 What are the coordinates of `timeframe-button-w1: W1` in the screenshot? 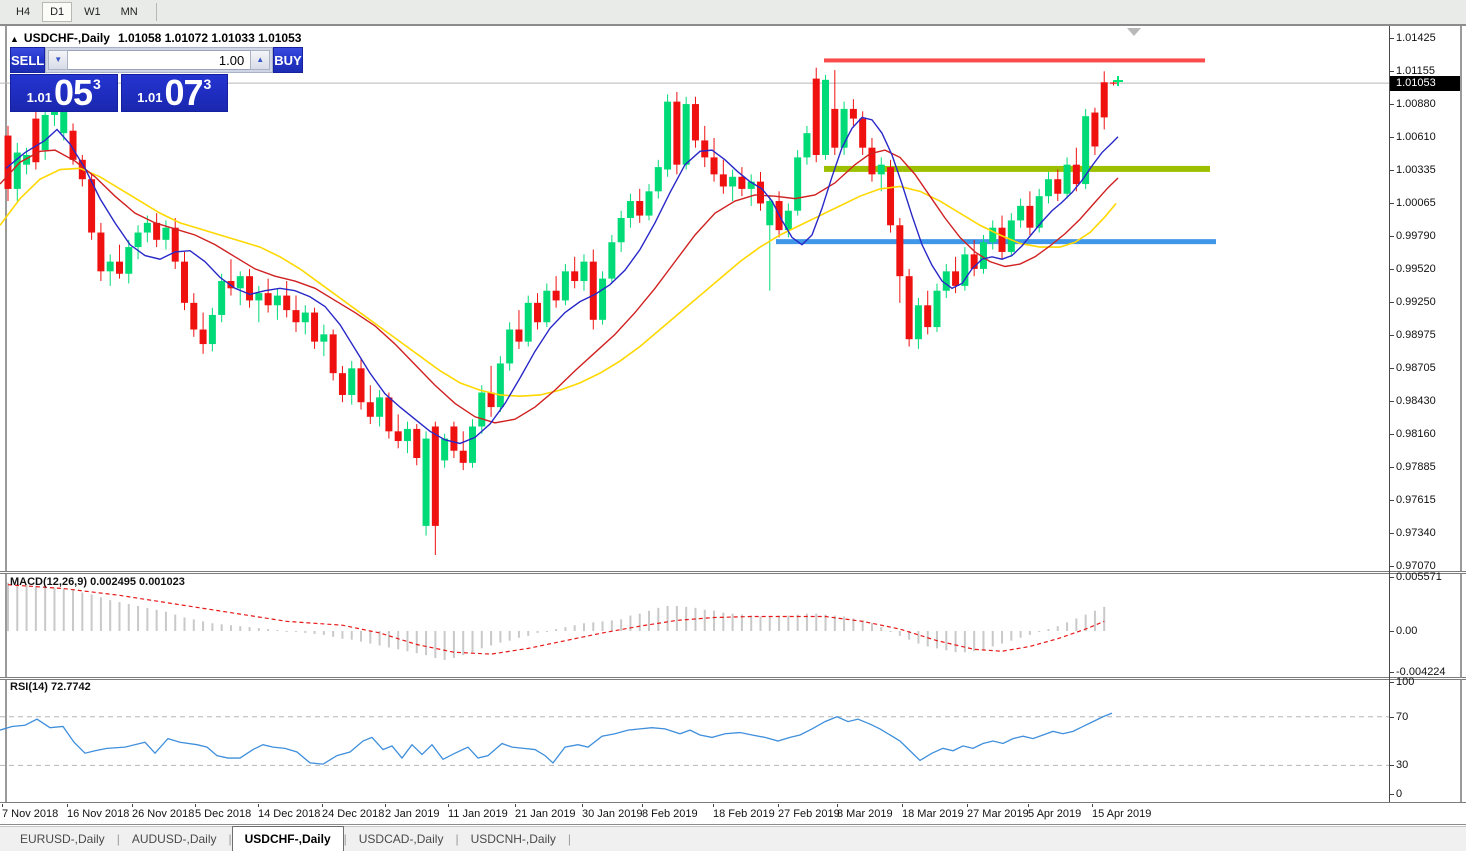 It's located at (92, 12).